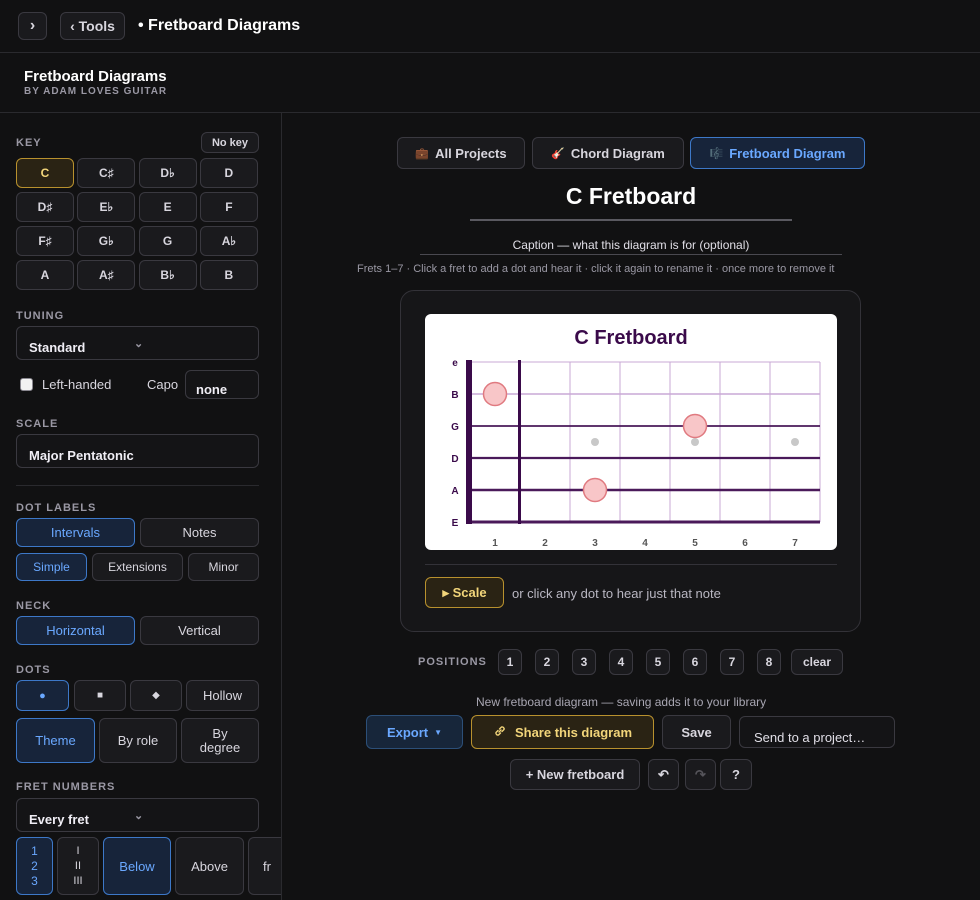  What do you see at coordinates (75, 532) in the screenshot?
I see `dot-labels-intervals-button: Intervals` at bounding box center [75, 532].